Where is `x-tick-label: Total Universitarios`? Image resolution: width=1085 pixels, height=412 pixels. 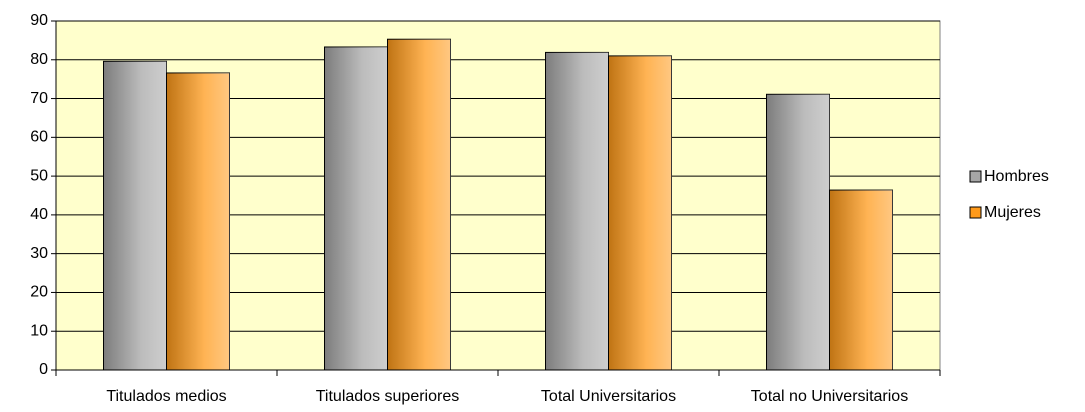 x-tick-label: Total Universitarios is located at coordinates (608, 396).